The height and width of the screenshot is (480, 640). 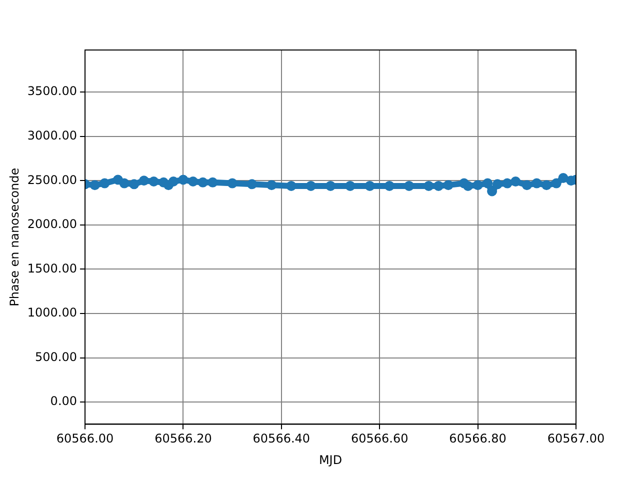 I want to click on y-tick-label: 1500.00, so click(x=52, y=268).